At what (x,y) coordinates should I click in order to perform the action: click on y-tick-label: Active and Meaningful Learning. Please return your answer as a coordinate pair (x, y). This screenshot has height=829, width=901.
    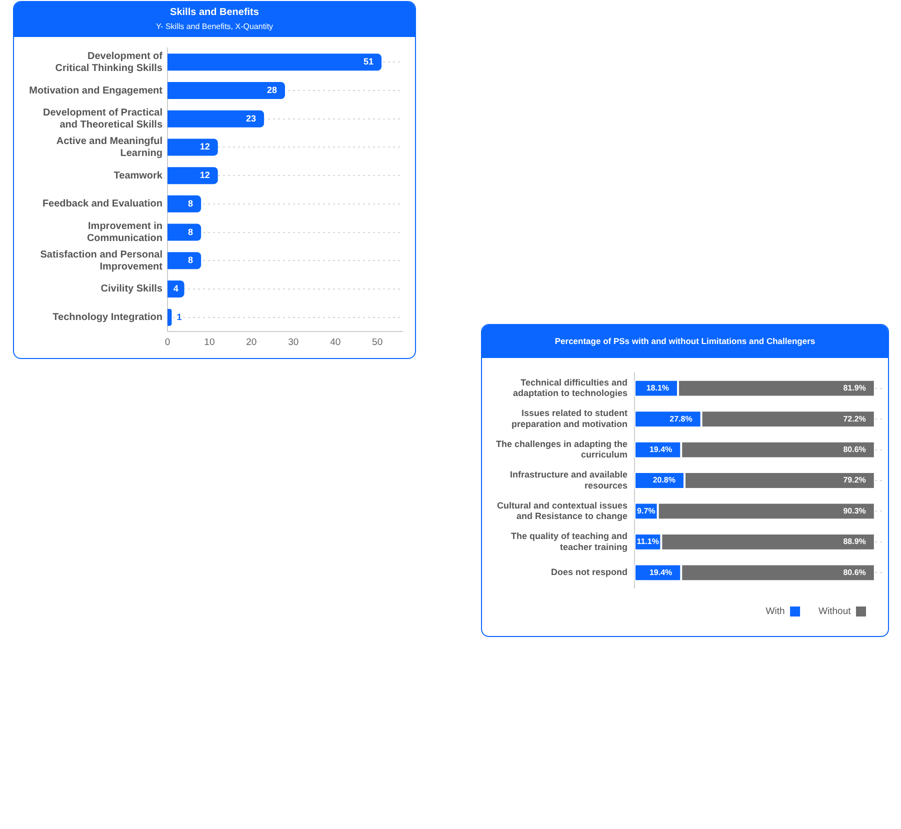
    Looking at the image, I should click on (109, 147).